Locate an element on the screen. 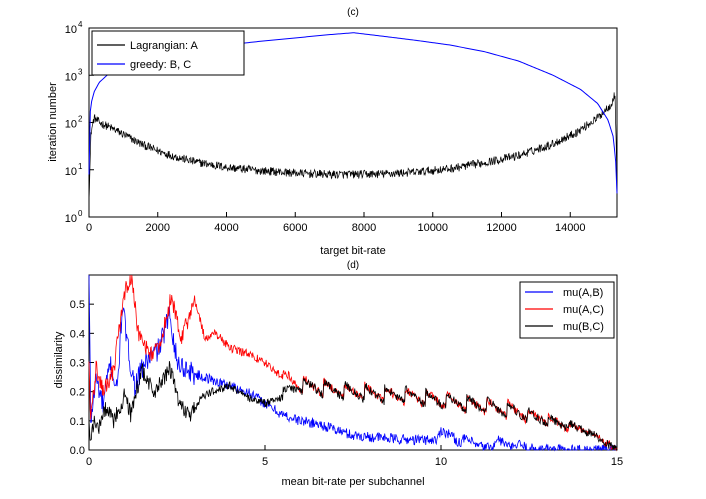 The image size is (706, 499). chart-c-x-tick-label: 0 is located at coordinates (89, 228).